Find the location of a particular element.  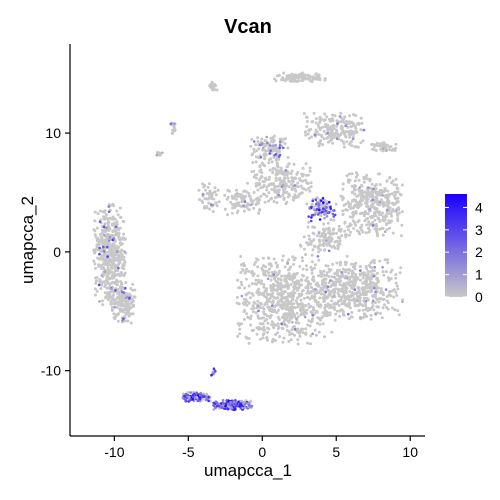

x-tick-label: 0 is located at coordinates (262, 452).